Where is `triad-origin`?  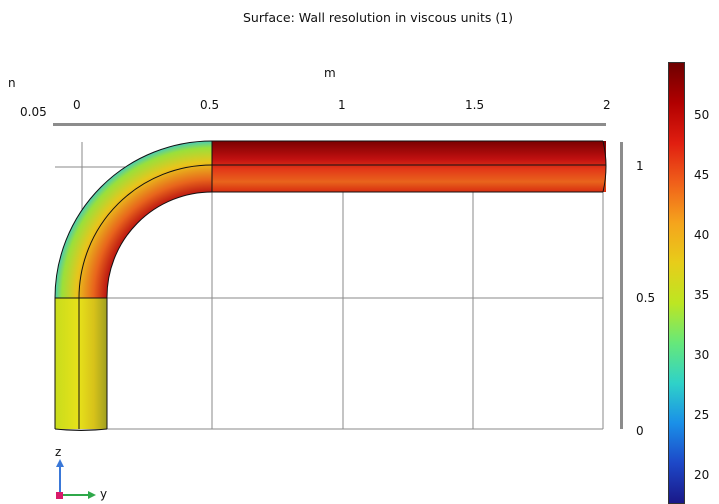
triad-origin is located at coordinates (59, 495).